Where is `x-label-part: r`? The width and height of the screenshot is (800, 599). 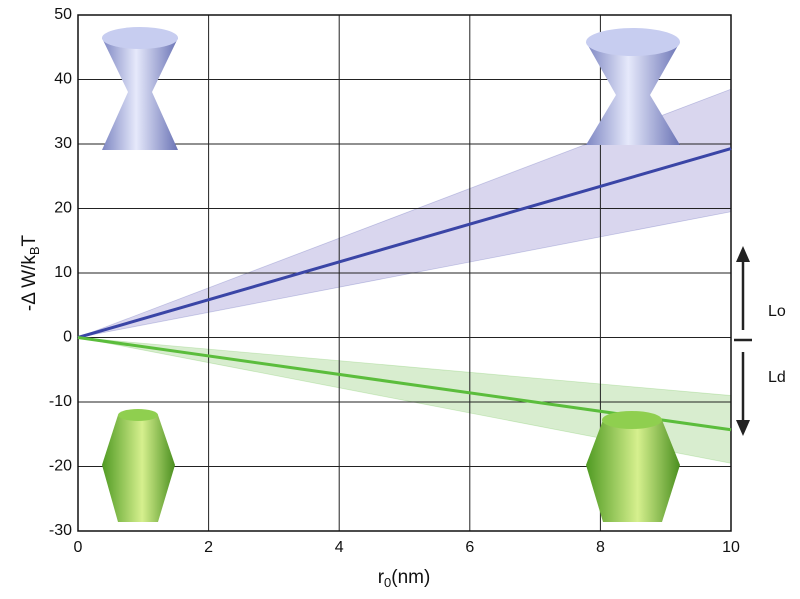
x-label-part: r is located at coordinates (381, 577).